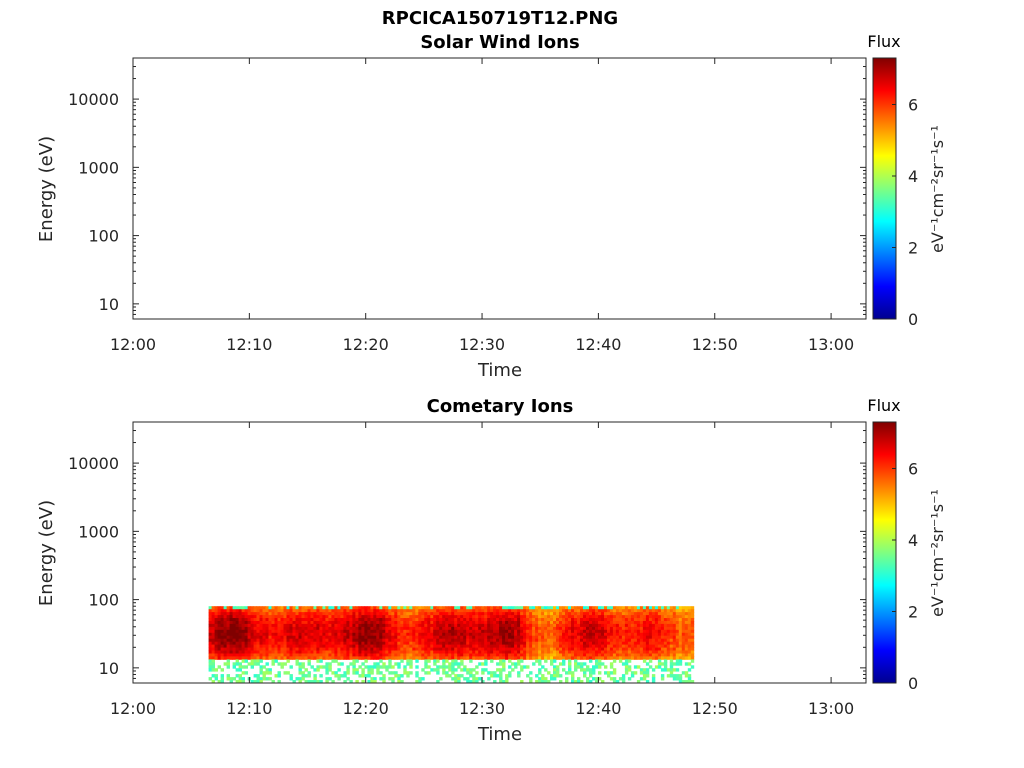 This screenshot has height=768, width=1024. What do you see at coordinates (249, 344) in the screenshot?
I see `x-tick-label: 12:10` at bounding box center [249, 344].